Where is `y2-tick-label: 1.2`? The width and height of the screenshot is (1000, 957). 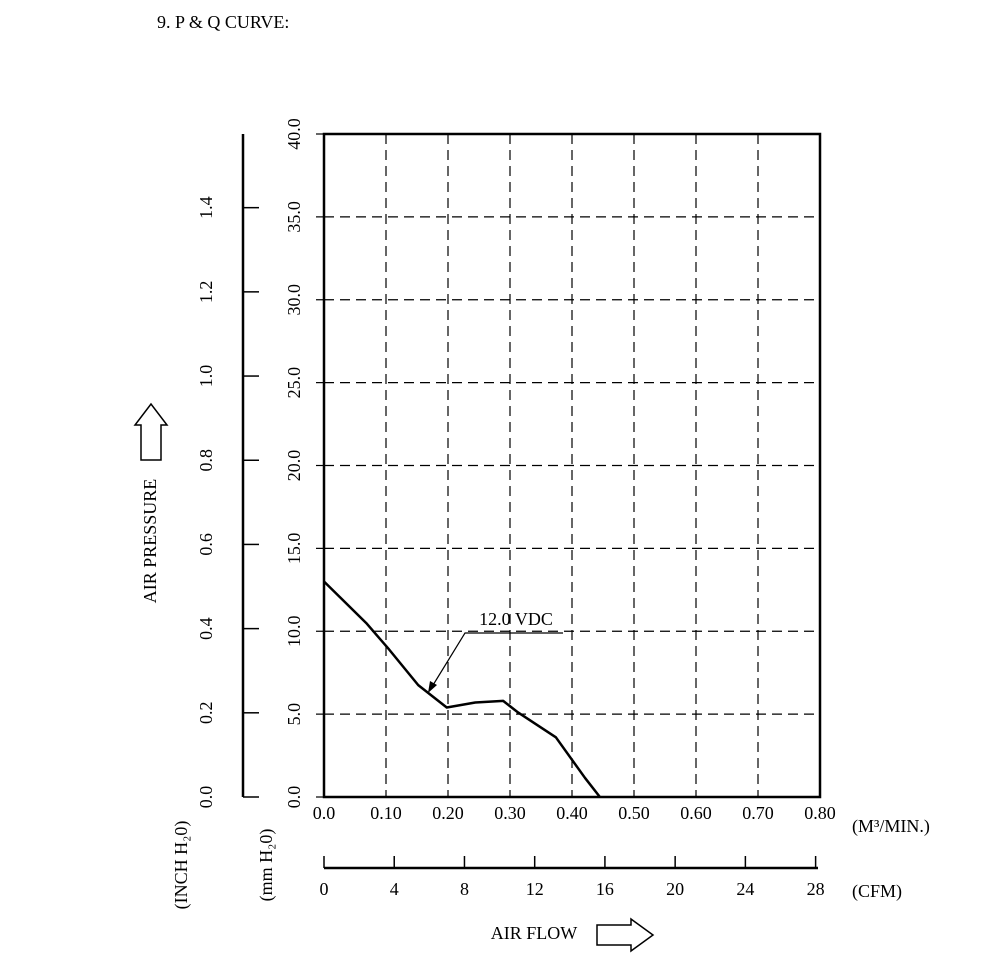 y2-tick-label: 1.2 is located at coordinates (206, 292).